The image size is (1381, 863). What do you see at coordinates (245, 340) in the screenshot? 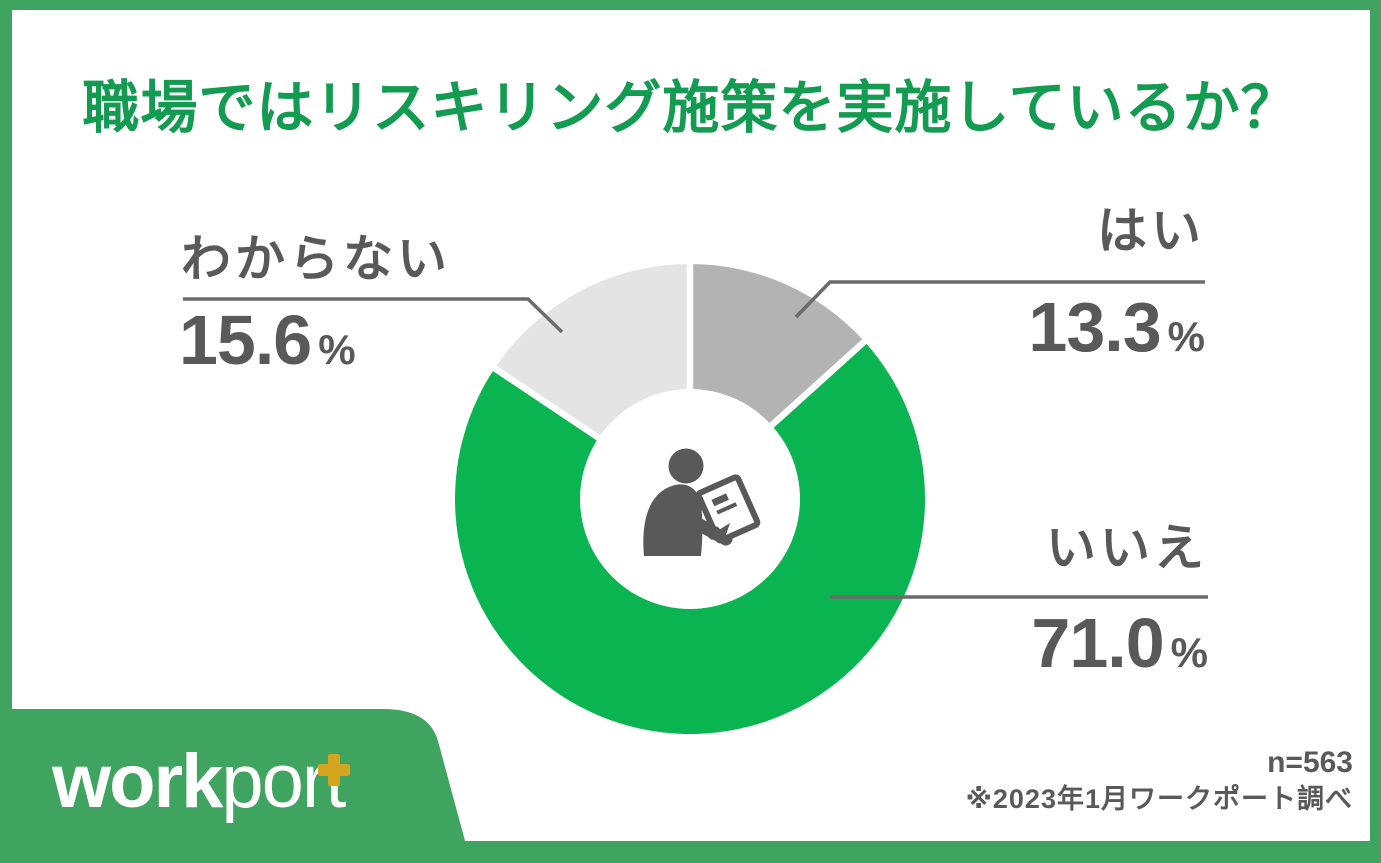
I see `value-wakaranai-number: 15.6` at bounding box center [245, 340].